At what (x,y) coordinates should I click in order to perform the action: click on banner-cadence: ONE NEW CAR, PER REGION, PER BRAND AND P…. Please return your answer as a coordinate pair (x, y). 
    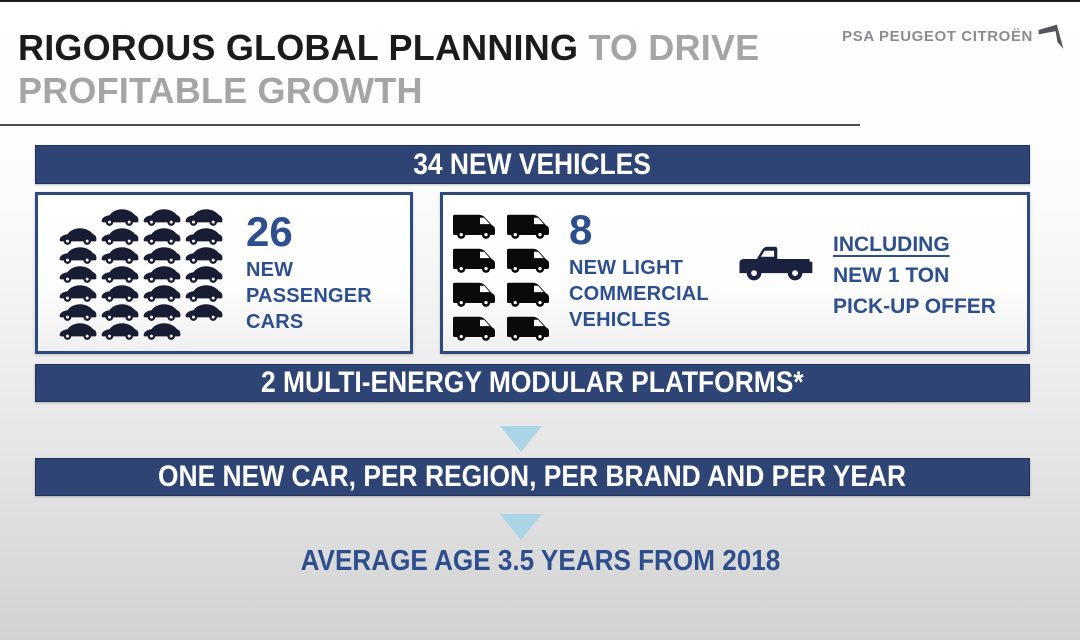
    Looking at the image, I should click on (532, 477).